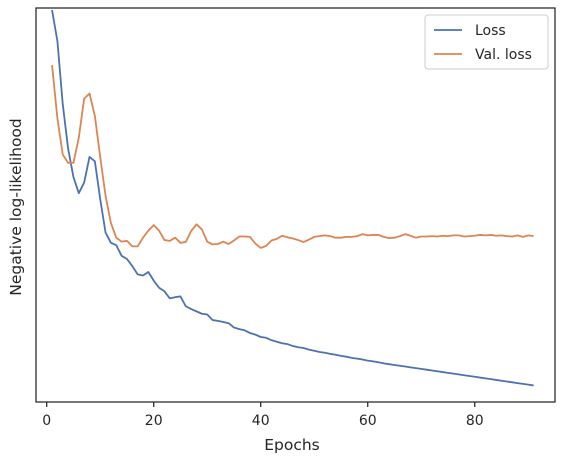  I want to click on x-tick-label: 0, so click(46, 421).